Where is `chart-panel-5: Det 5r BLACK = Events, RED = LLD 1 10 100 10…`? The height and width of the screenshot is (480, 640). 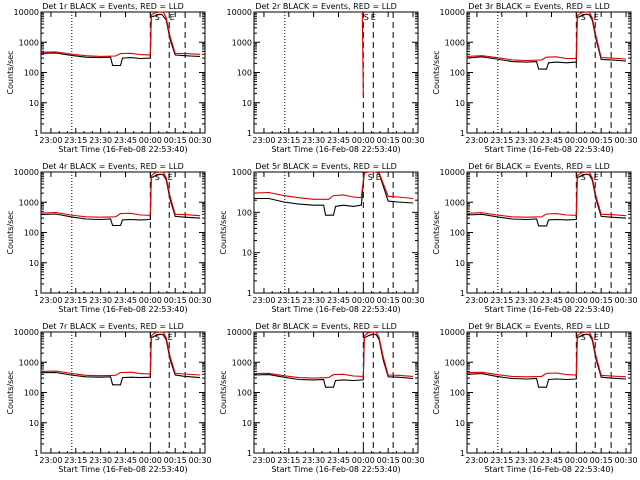
chart-panel-5: Det 5r BLACK = Events, RED = LLD 1 10 100 10… is located at coordinates (322, 238).